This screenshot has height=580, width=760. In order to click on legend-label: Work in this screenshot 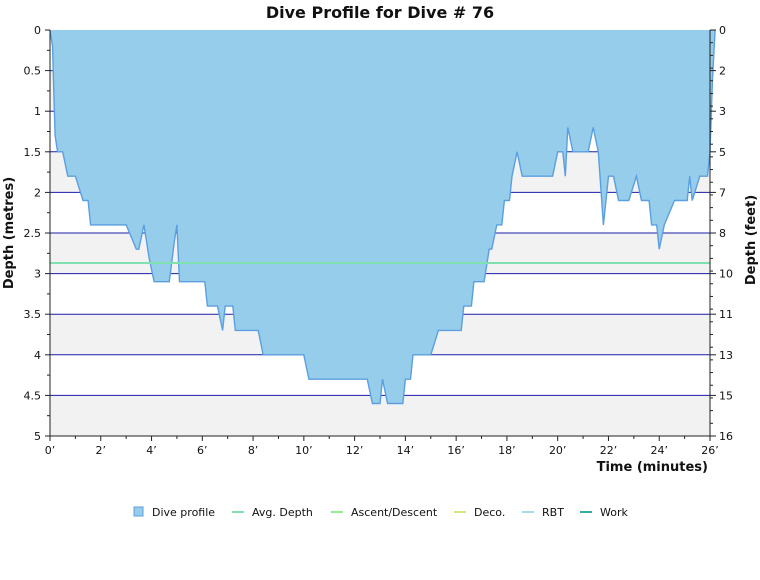, I will do `click(614, 512)`.